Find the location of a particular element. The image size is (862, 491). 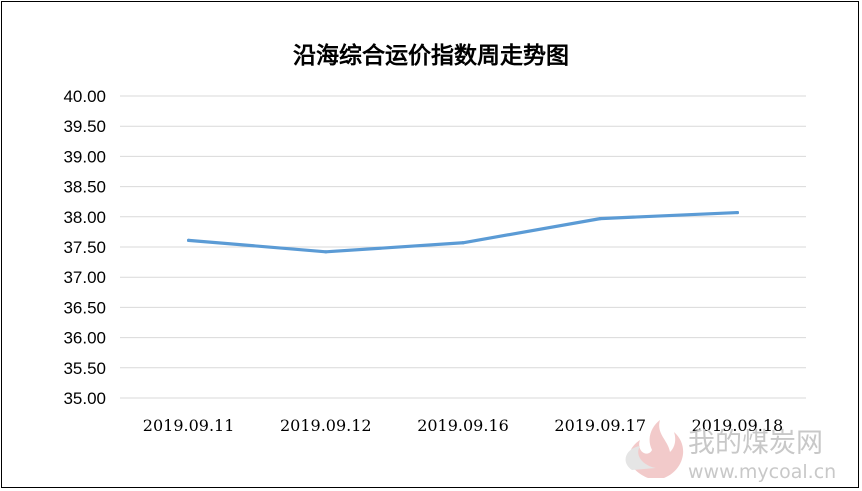

y-tick-label: 35.00 is located at coordinates (84, 398).